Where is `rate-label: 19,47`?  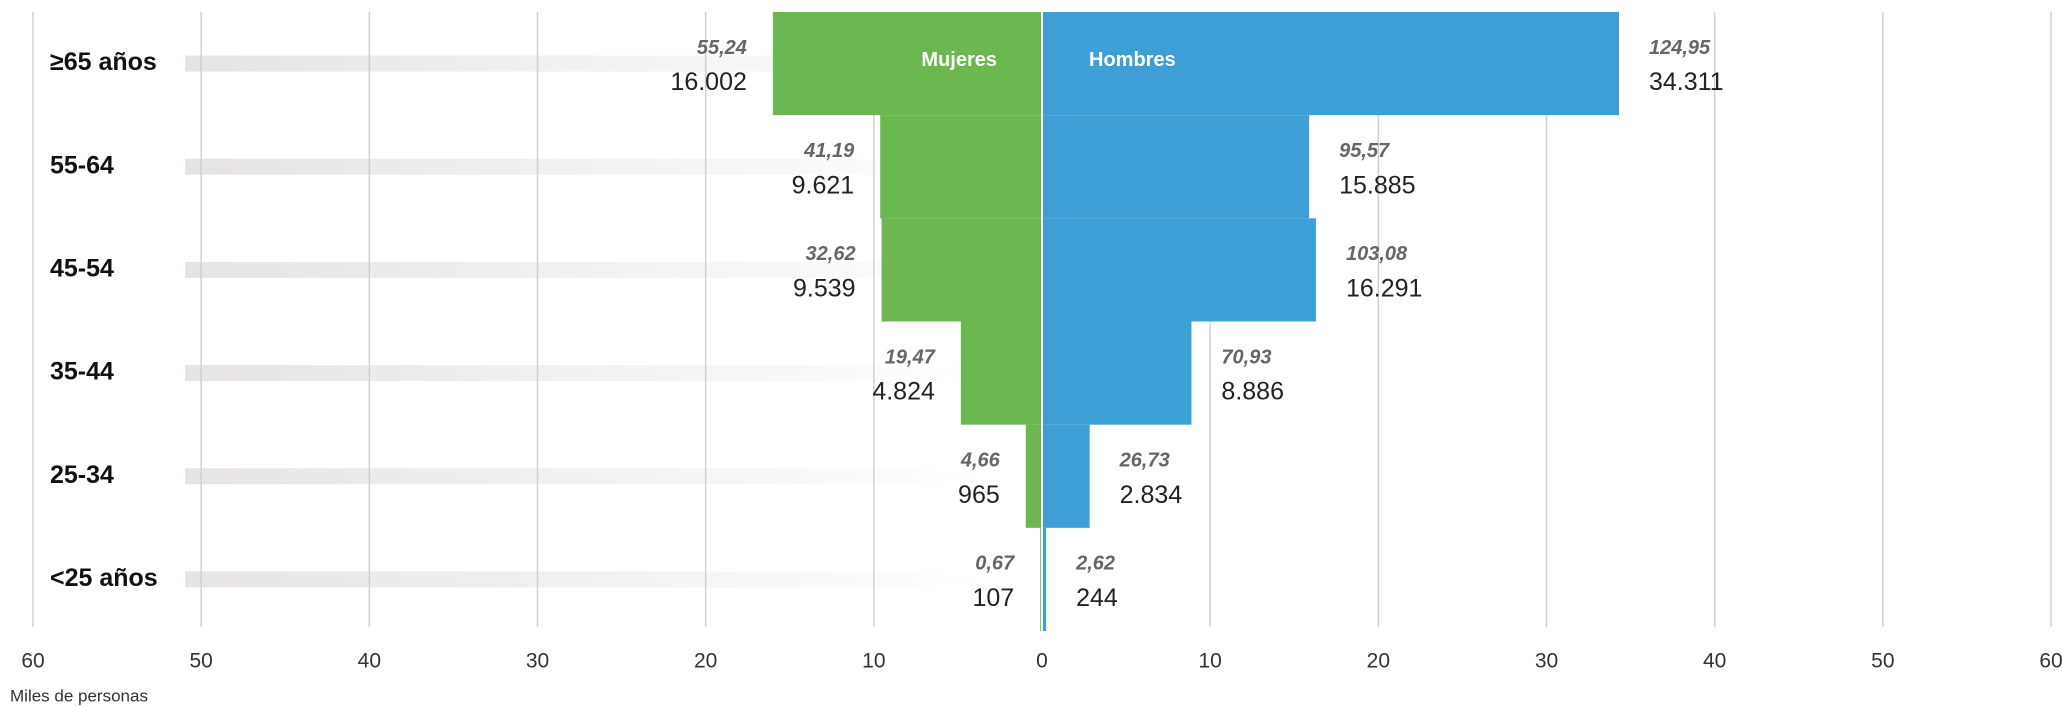
rate-label: 19,47 is located at coordinates (910, 357).